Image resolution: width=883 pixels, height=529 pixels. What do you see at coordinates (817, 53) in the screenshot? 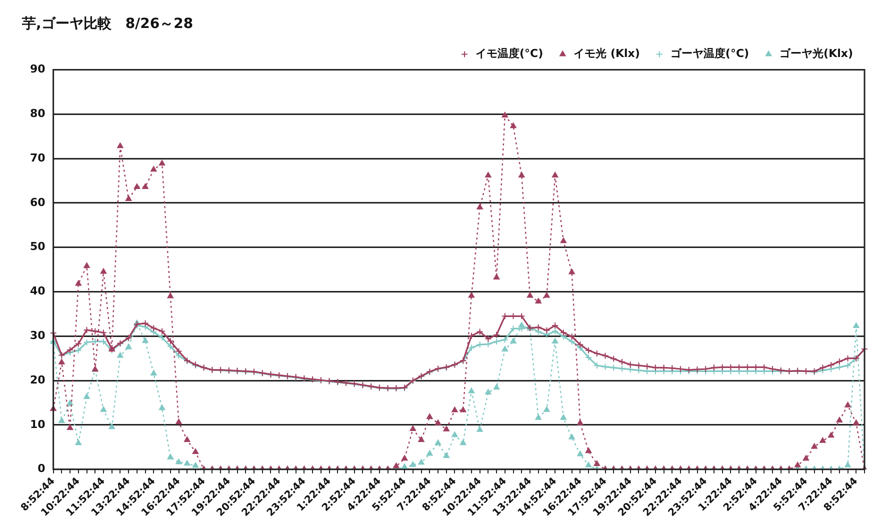
I see `legend-label: ゴーヤ光(Klx)` at bounding box center [817, 53].